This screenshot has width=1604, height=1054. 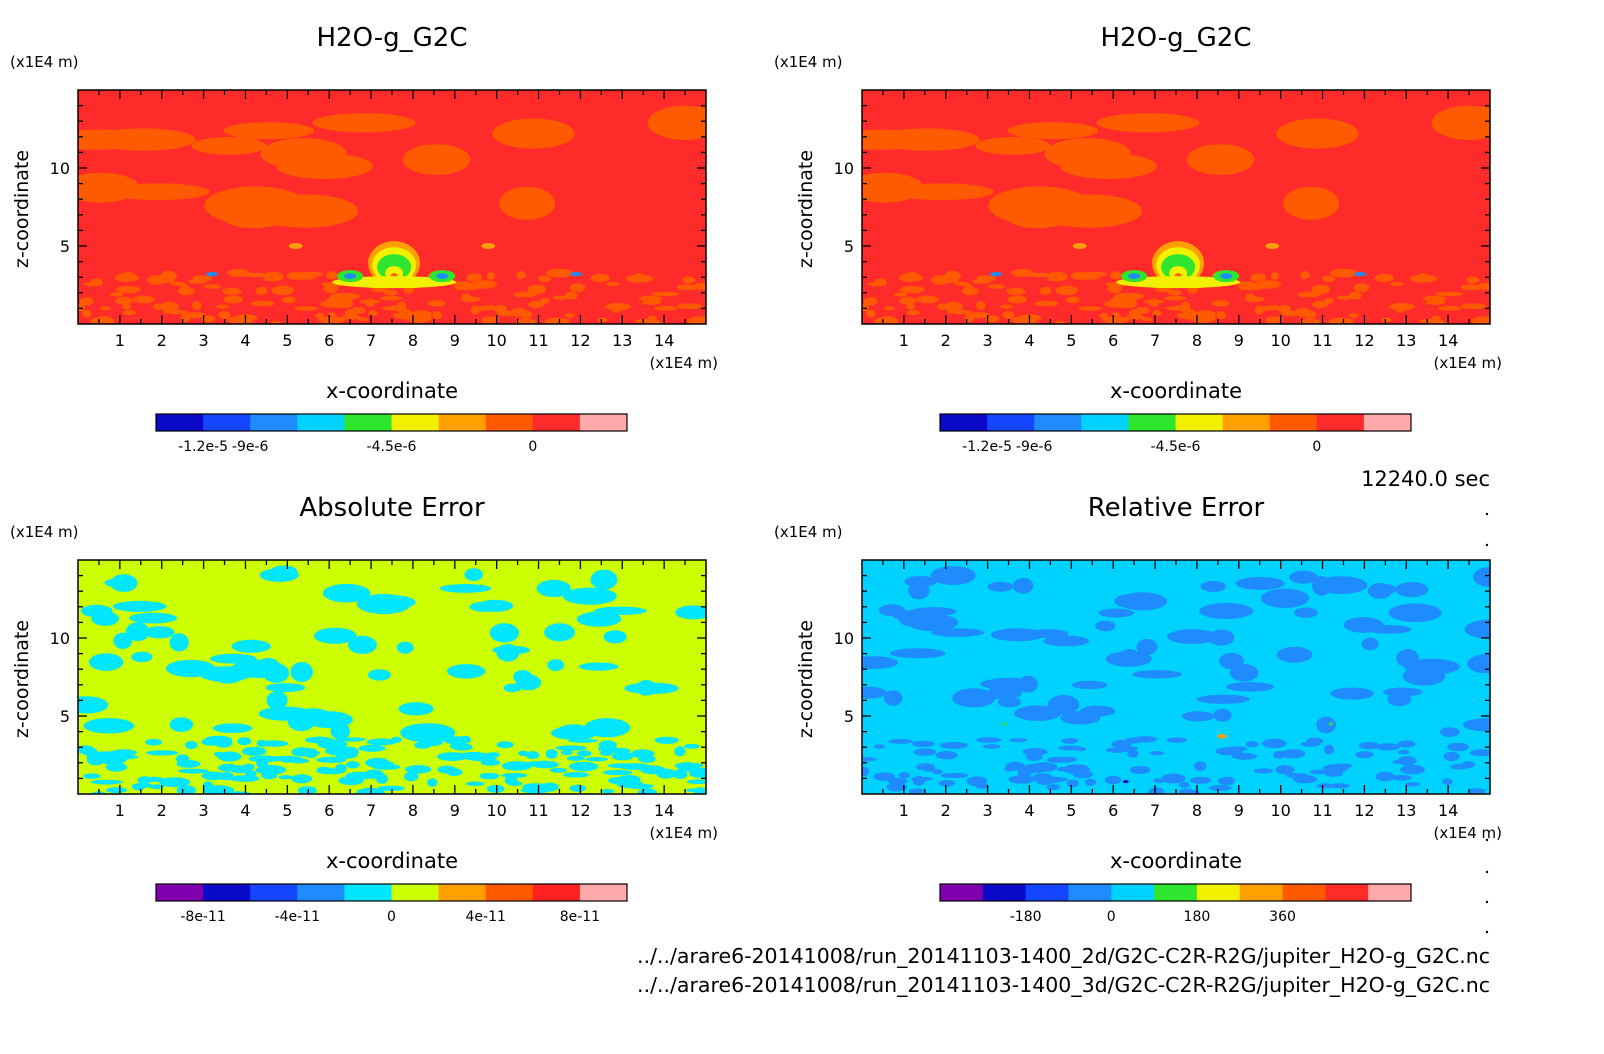 I want to click on x-unit-label: (x1E4 m), so click(x=1467, y=833).